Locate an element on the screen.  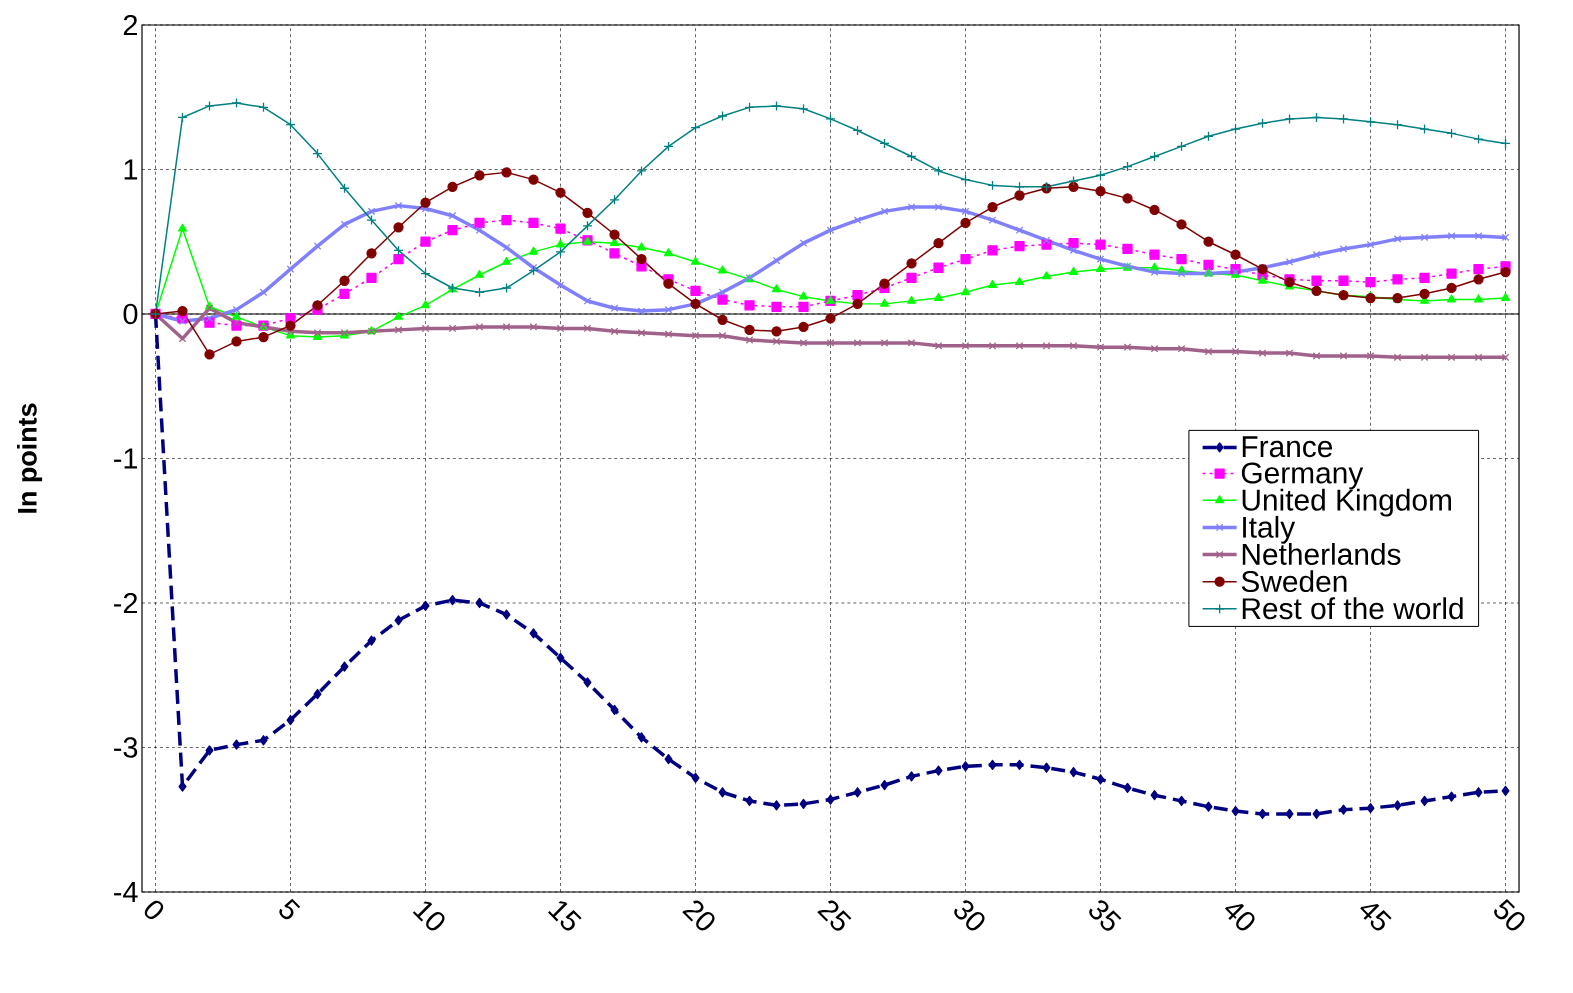
legend-label: France is located at coordinates (1287, 447).